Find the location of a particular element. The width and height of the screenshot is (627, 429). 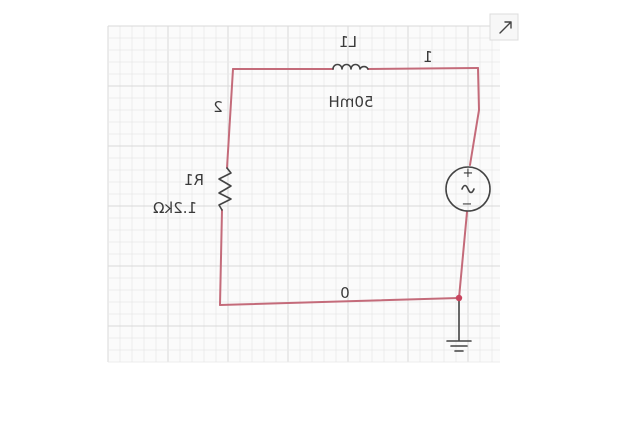

source-minus-label: − is located at coordinates (467, 204).